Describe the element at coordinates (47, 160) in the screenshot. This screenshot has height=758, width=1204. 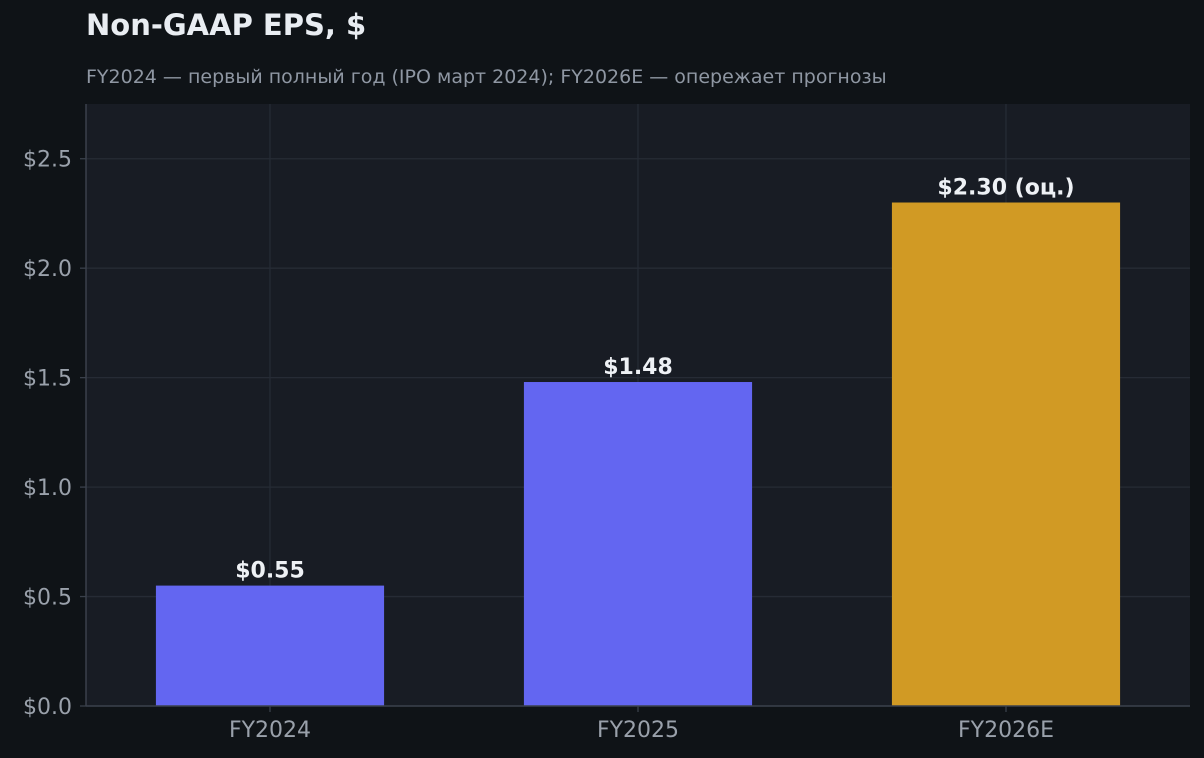
I see `y-tick-label: $2.5` at that location.